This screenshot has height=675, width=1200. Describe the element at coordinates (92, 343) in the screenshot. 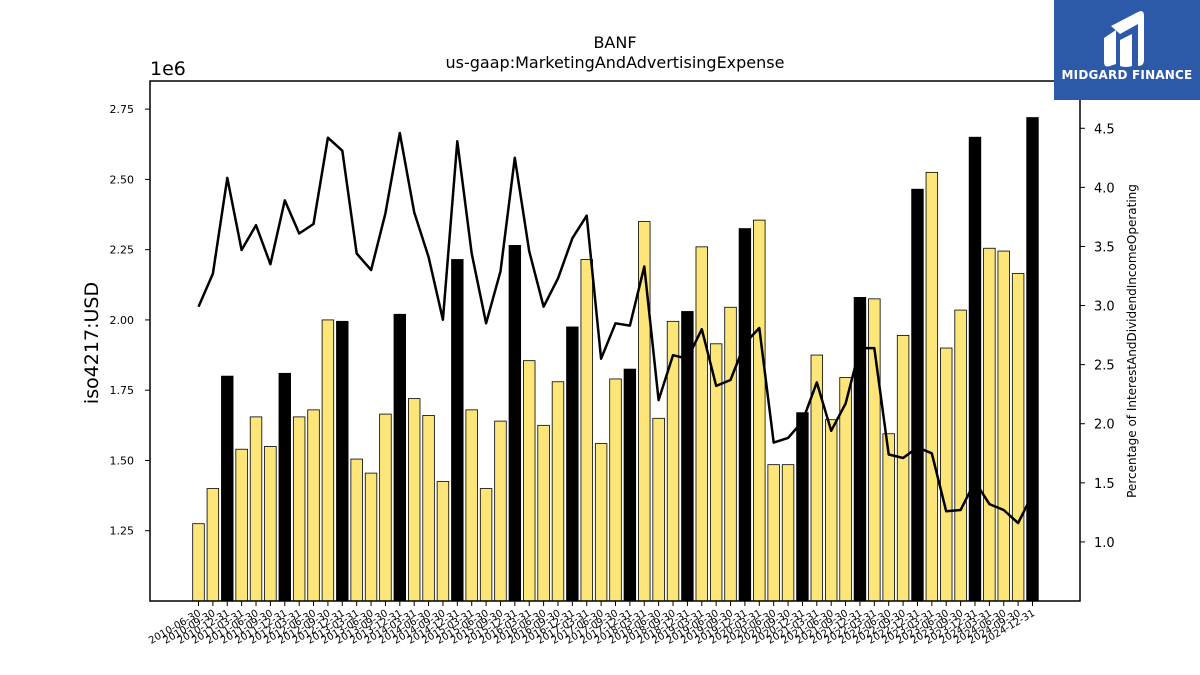

I see `y-axis-label: iso4217:USD` at that location.